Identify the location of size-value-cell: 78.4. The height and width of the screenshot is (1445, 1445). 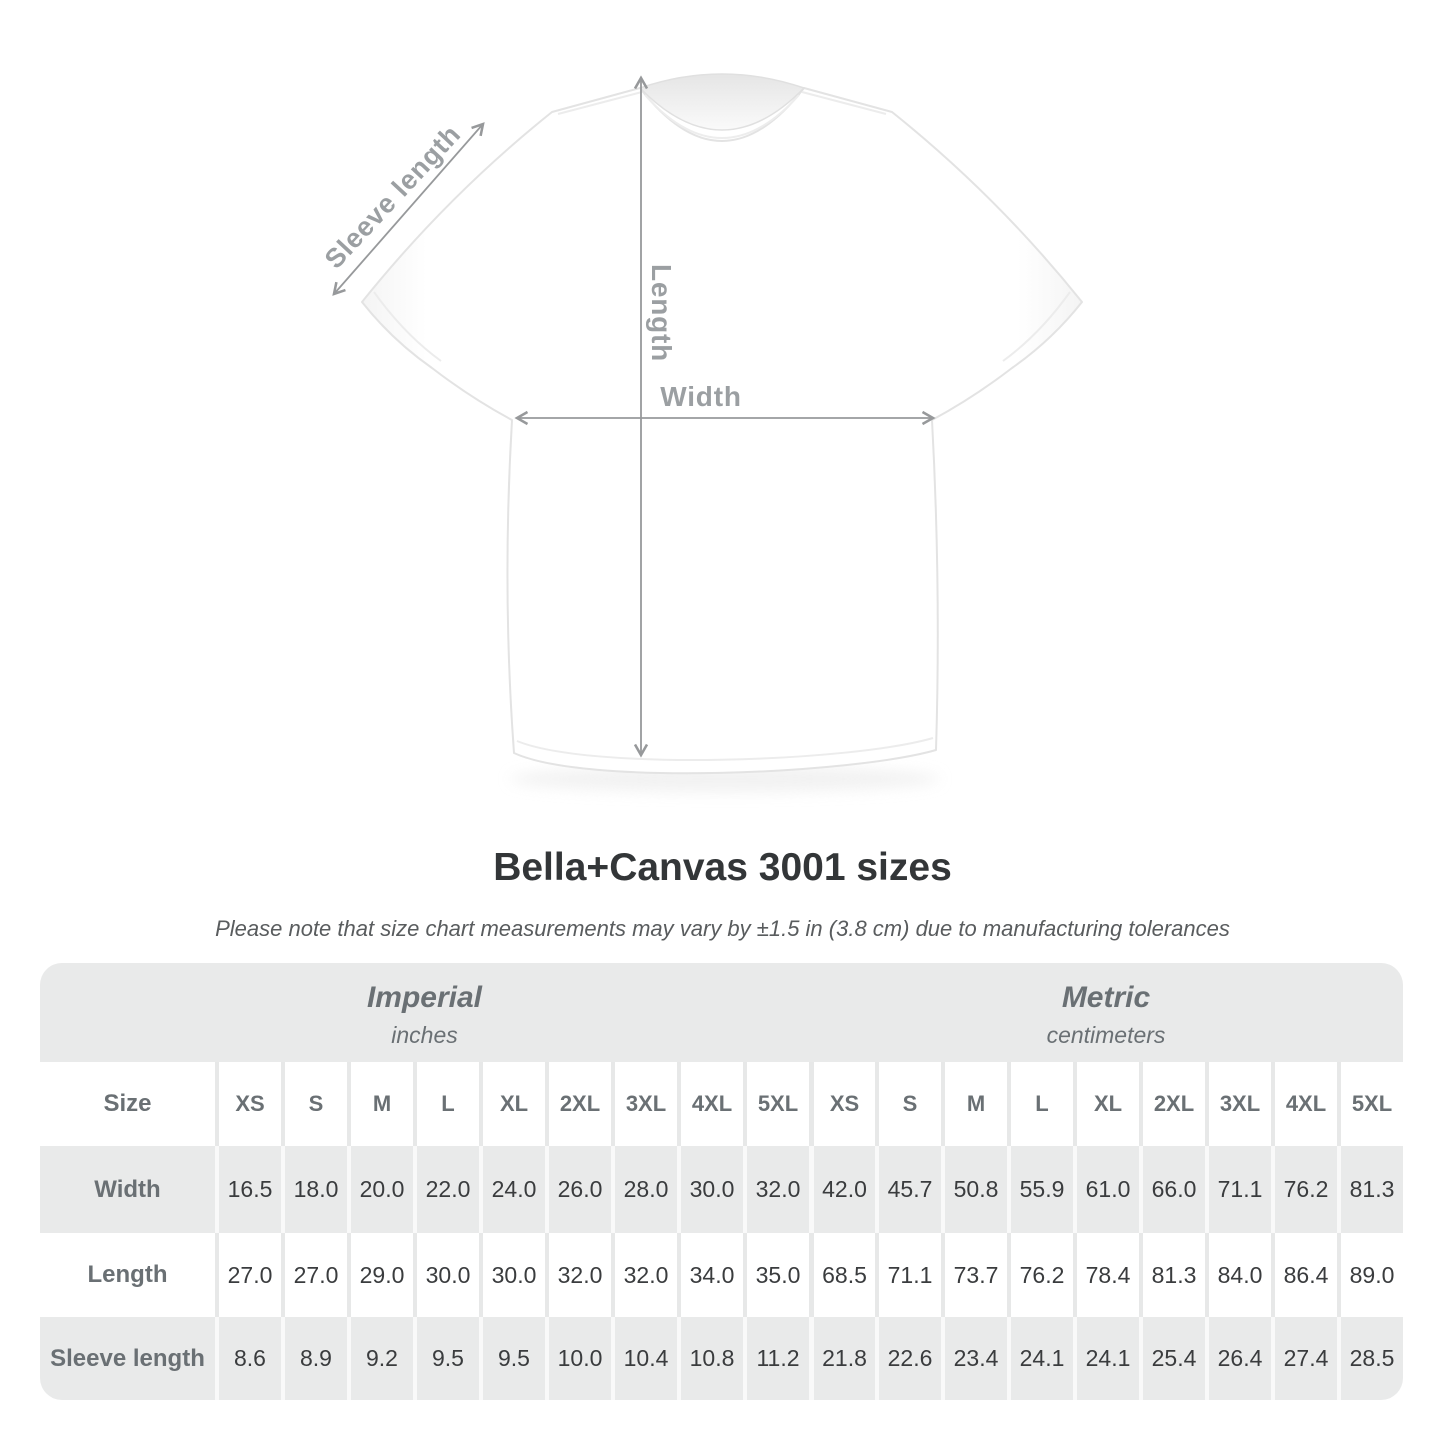
(1106, 1275).